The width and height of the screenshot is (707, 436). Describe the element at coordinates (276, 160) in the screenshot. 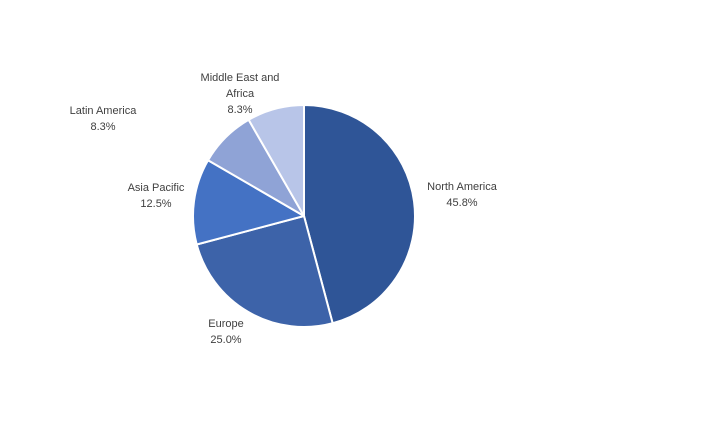

I see `pie-slice-middle-east-and-africa` at that location.